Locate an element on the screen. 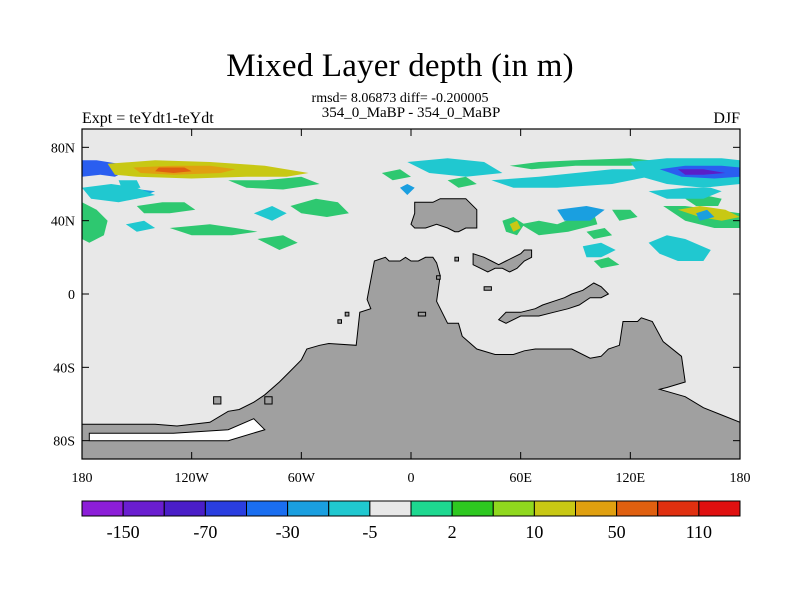 This screenshot has height=600, width=800. colorbar-label-3: -30 is located at coordinates (288, 532).